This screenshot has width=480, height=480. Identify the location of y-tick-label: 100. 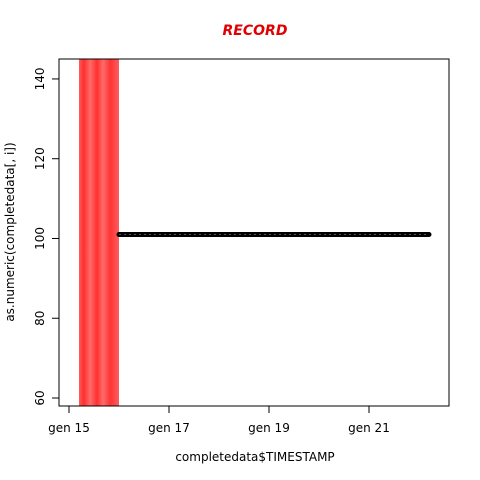
(40, 238).